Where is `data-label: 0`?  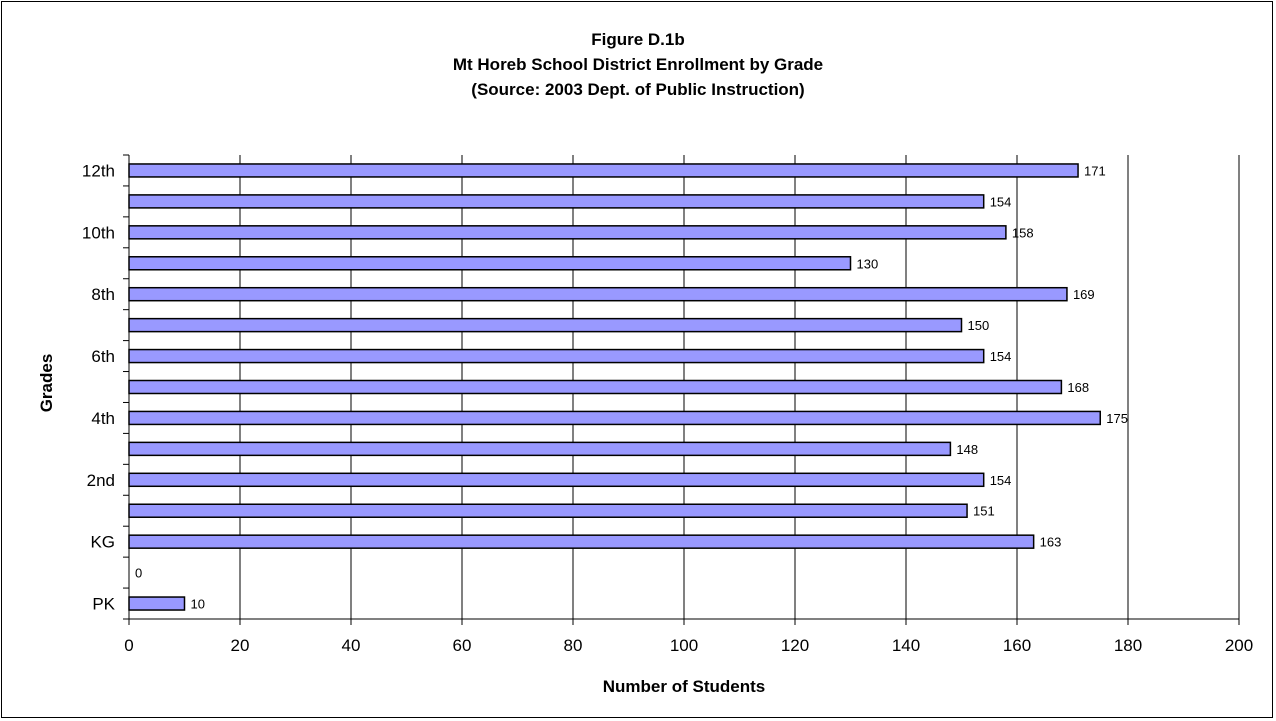 data-label: 0 is located at coordinates (138, 573).